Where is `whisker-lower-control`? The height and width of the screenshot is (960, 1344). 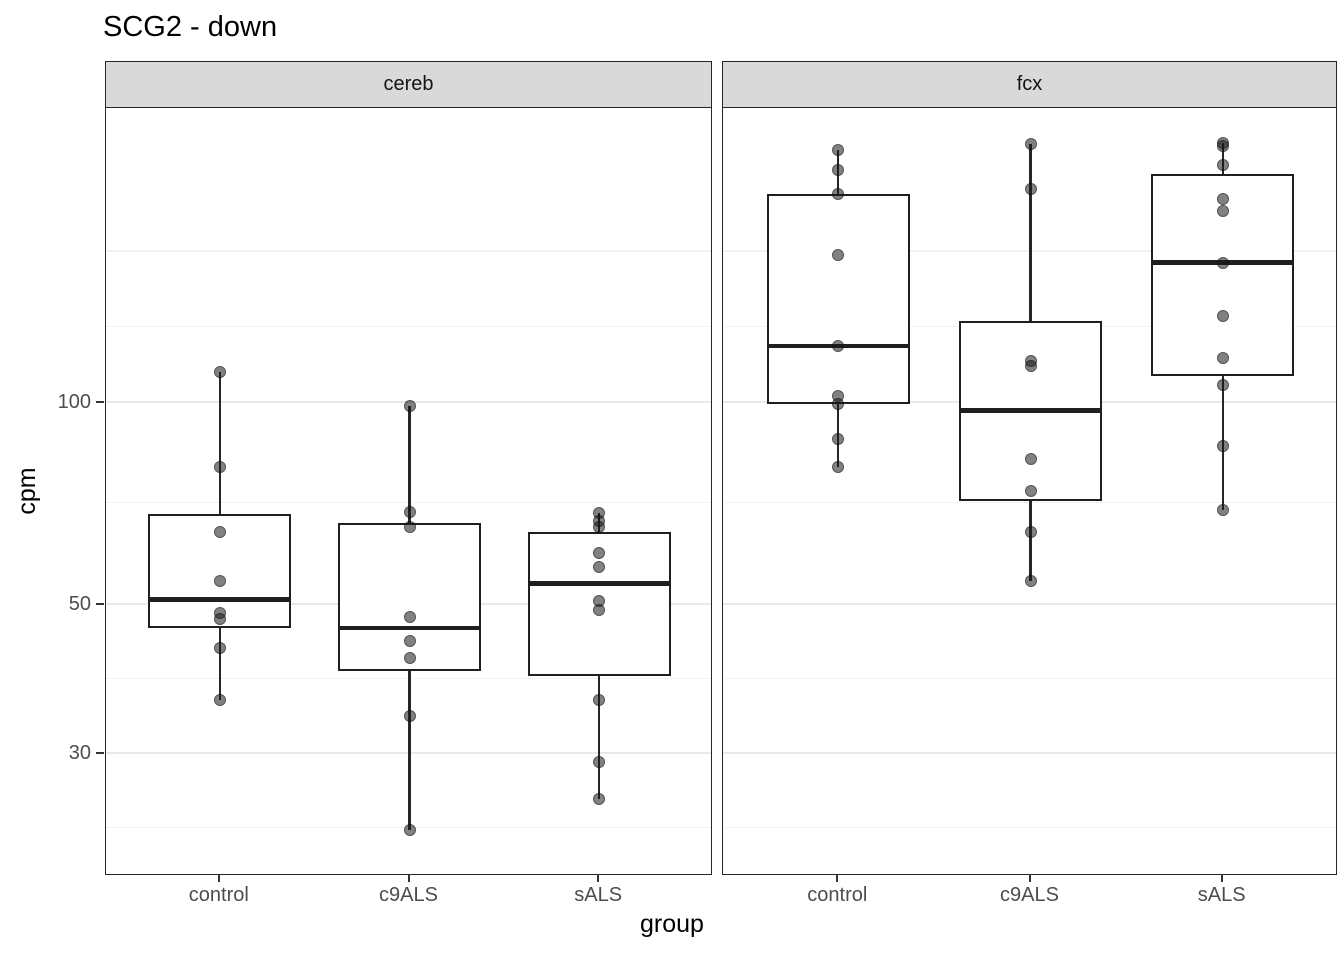
whisker-lower-control is located at coordinates (219, 664).